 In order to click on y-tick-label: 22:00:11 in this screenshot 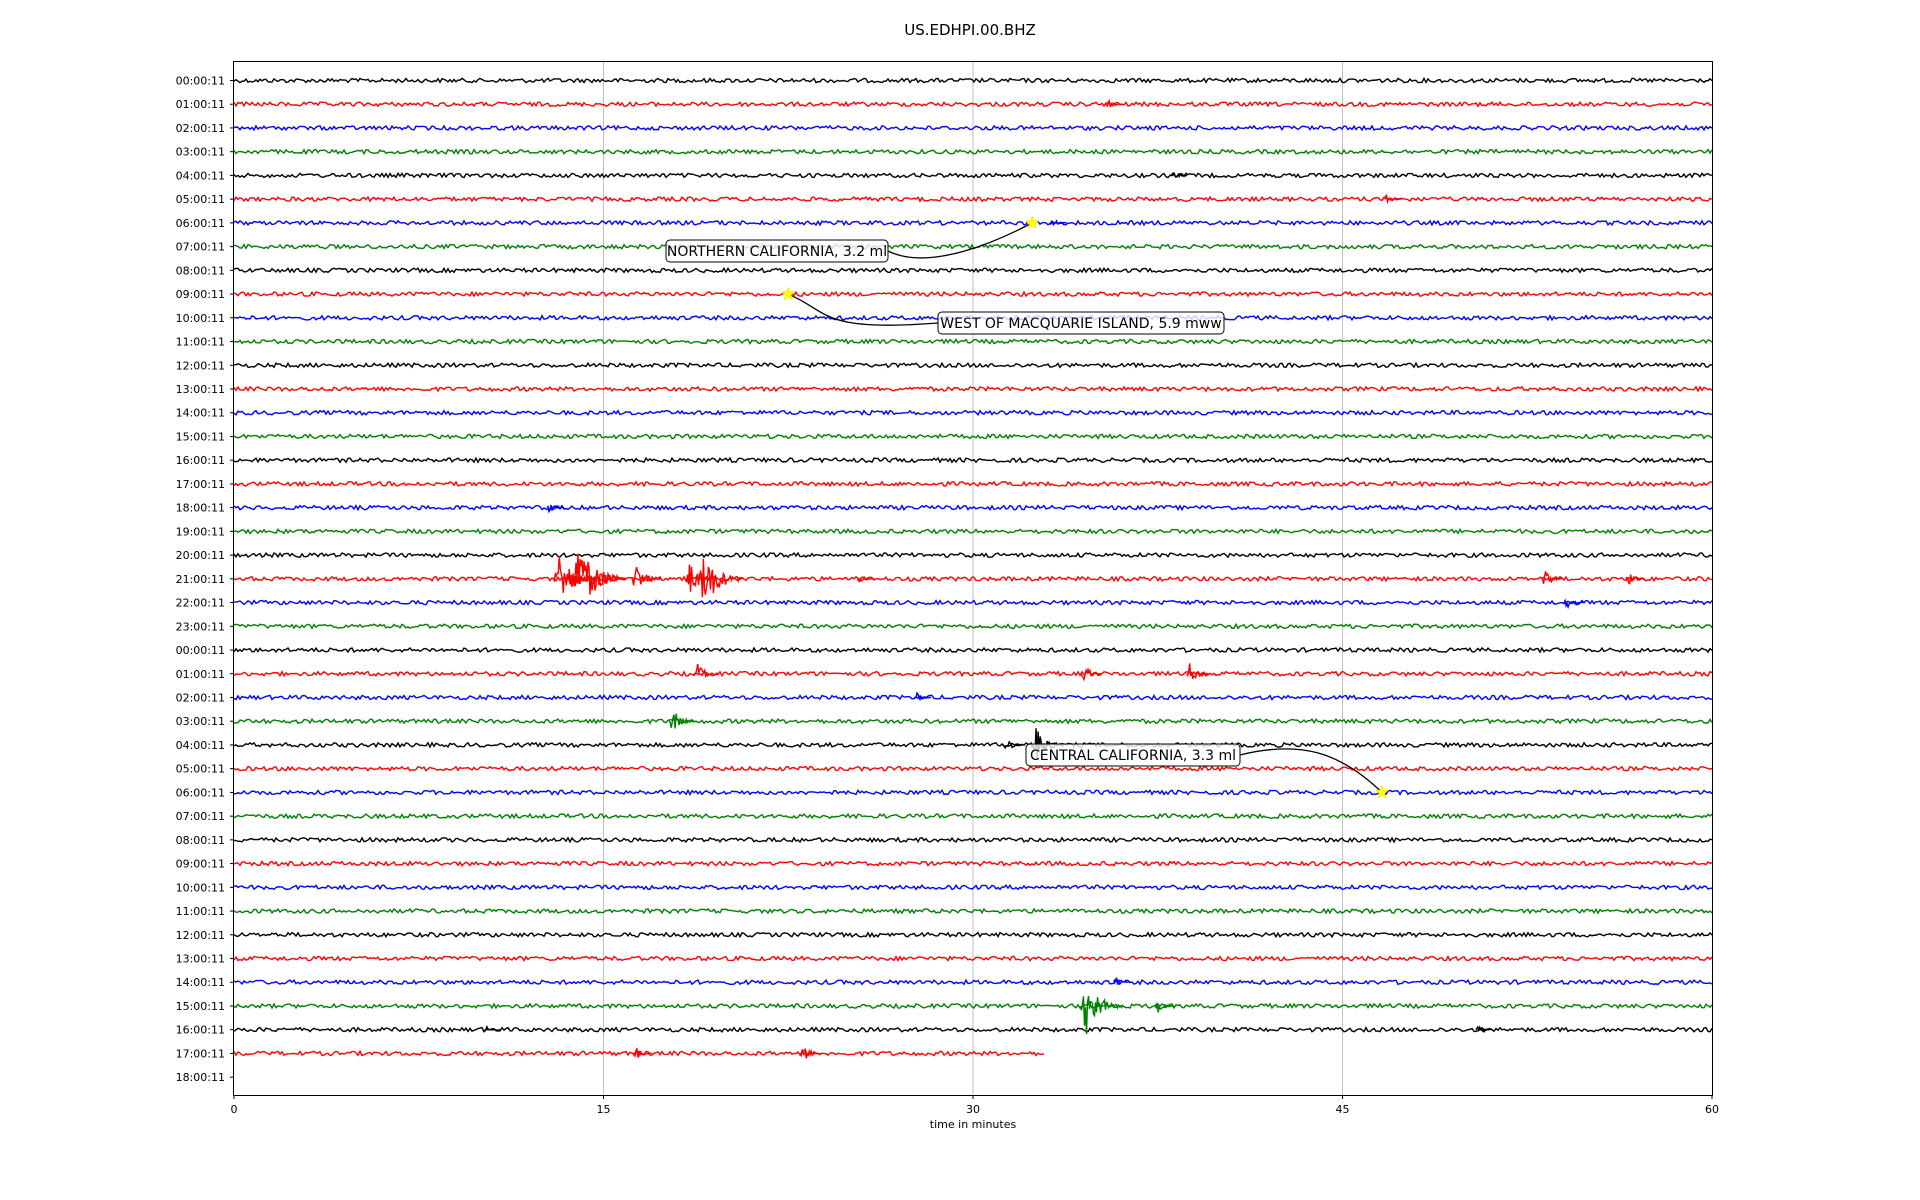, I will do `click(200, 603)`.